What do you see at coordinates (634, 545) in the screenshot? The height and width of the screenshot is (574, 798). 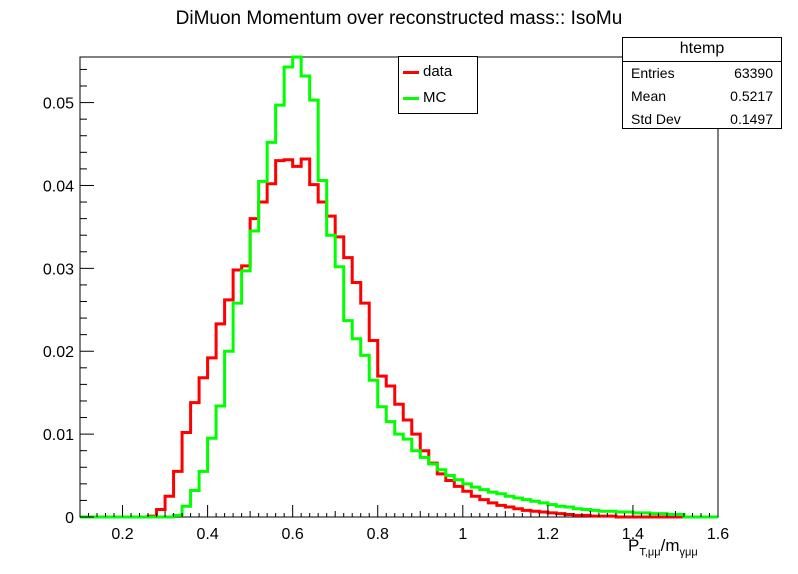 I see `x-title-base: P` at bounding box center [634, 545].